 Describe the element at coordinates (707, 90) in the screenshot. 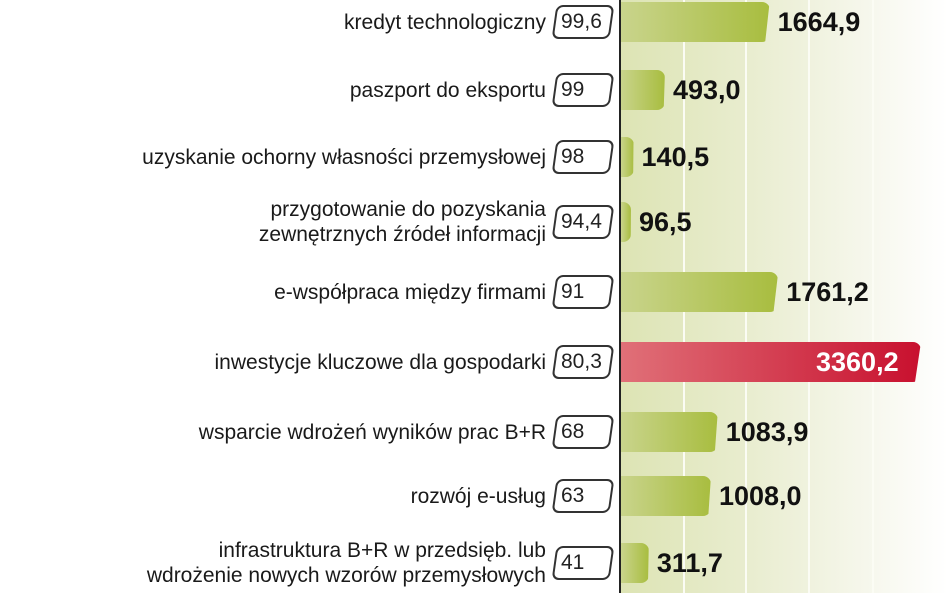

I see `bar-value-label: 493,0` at that location.